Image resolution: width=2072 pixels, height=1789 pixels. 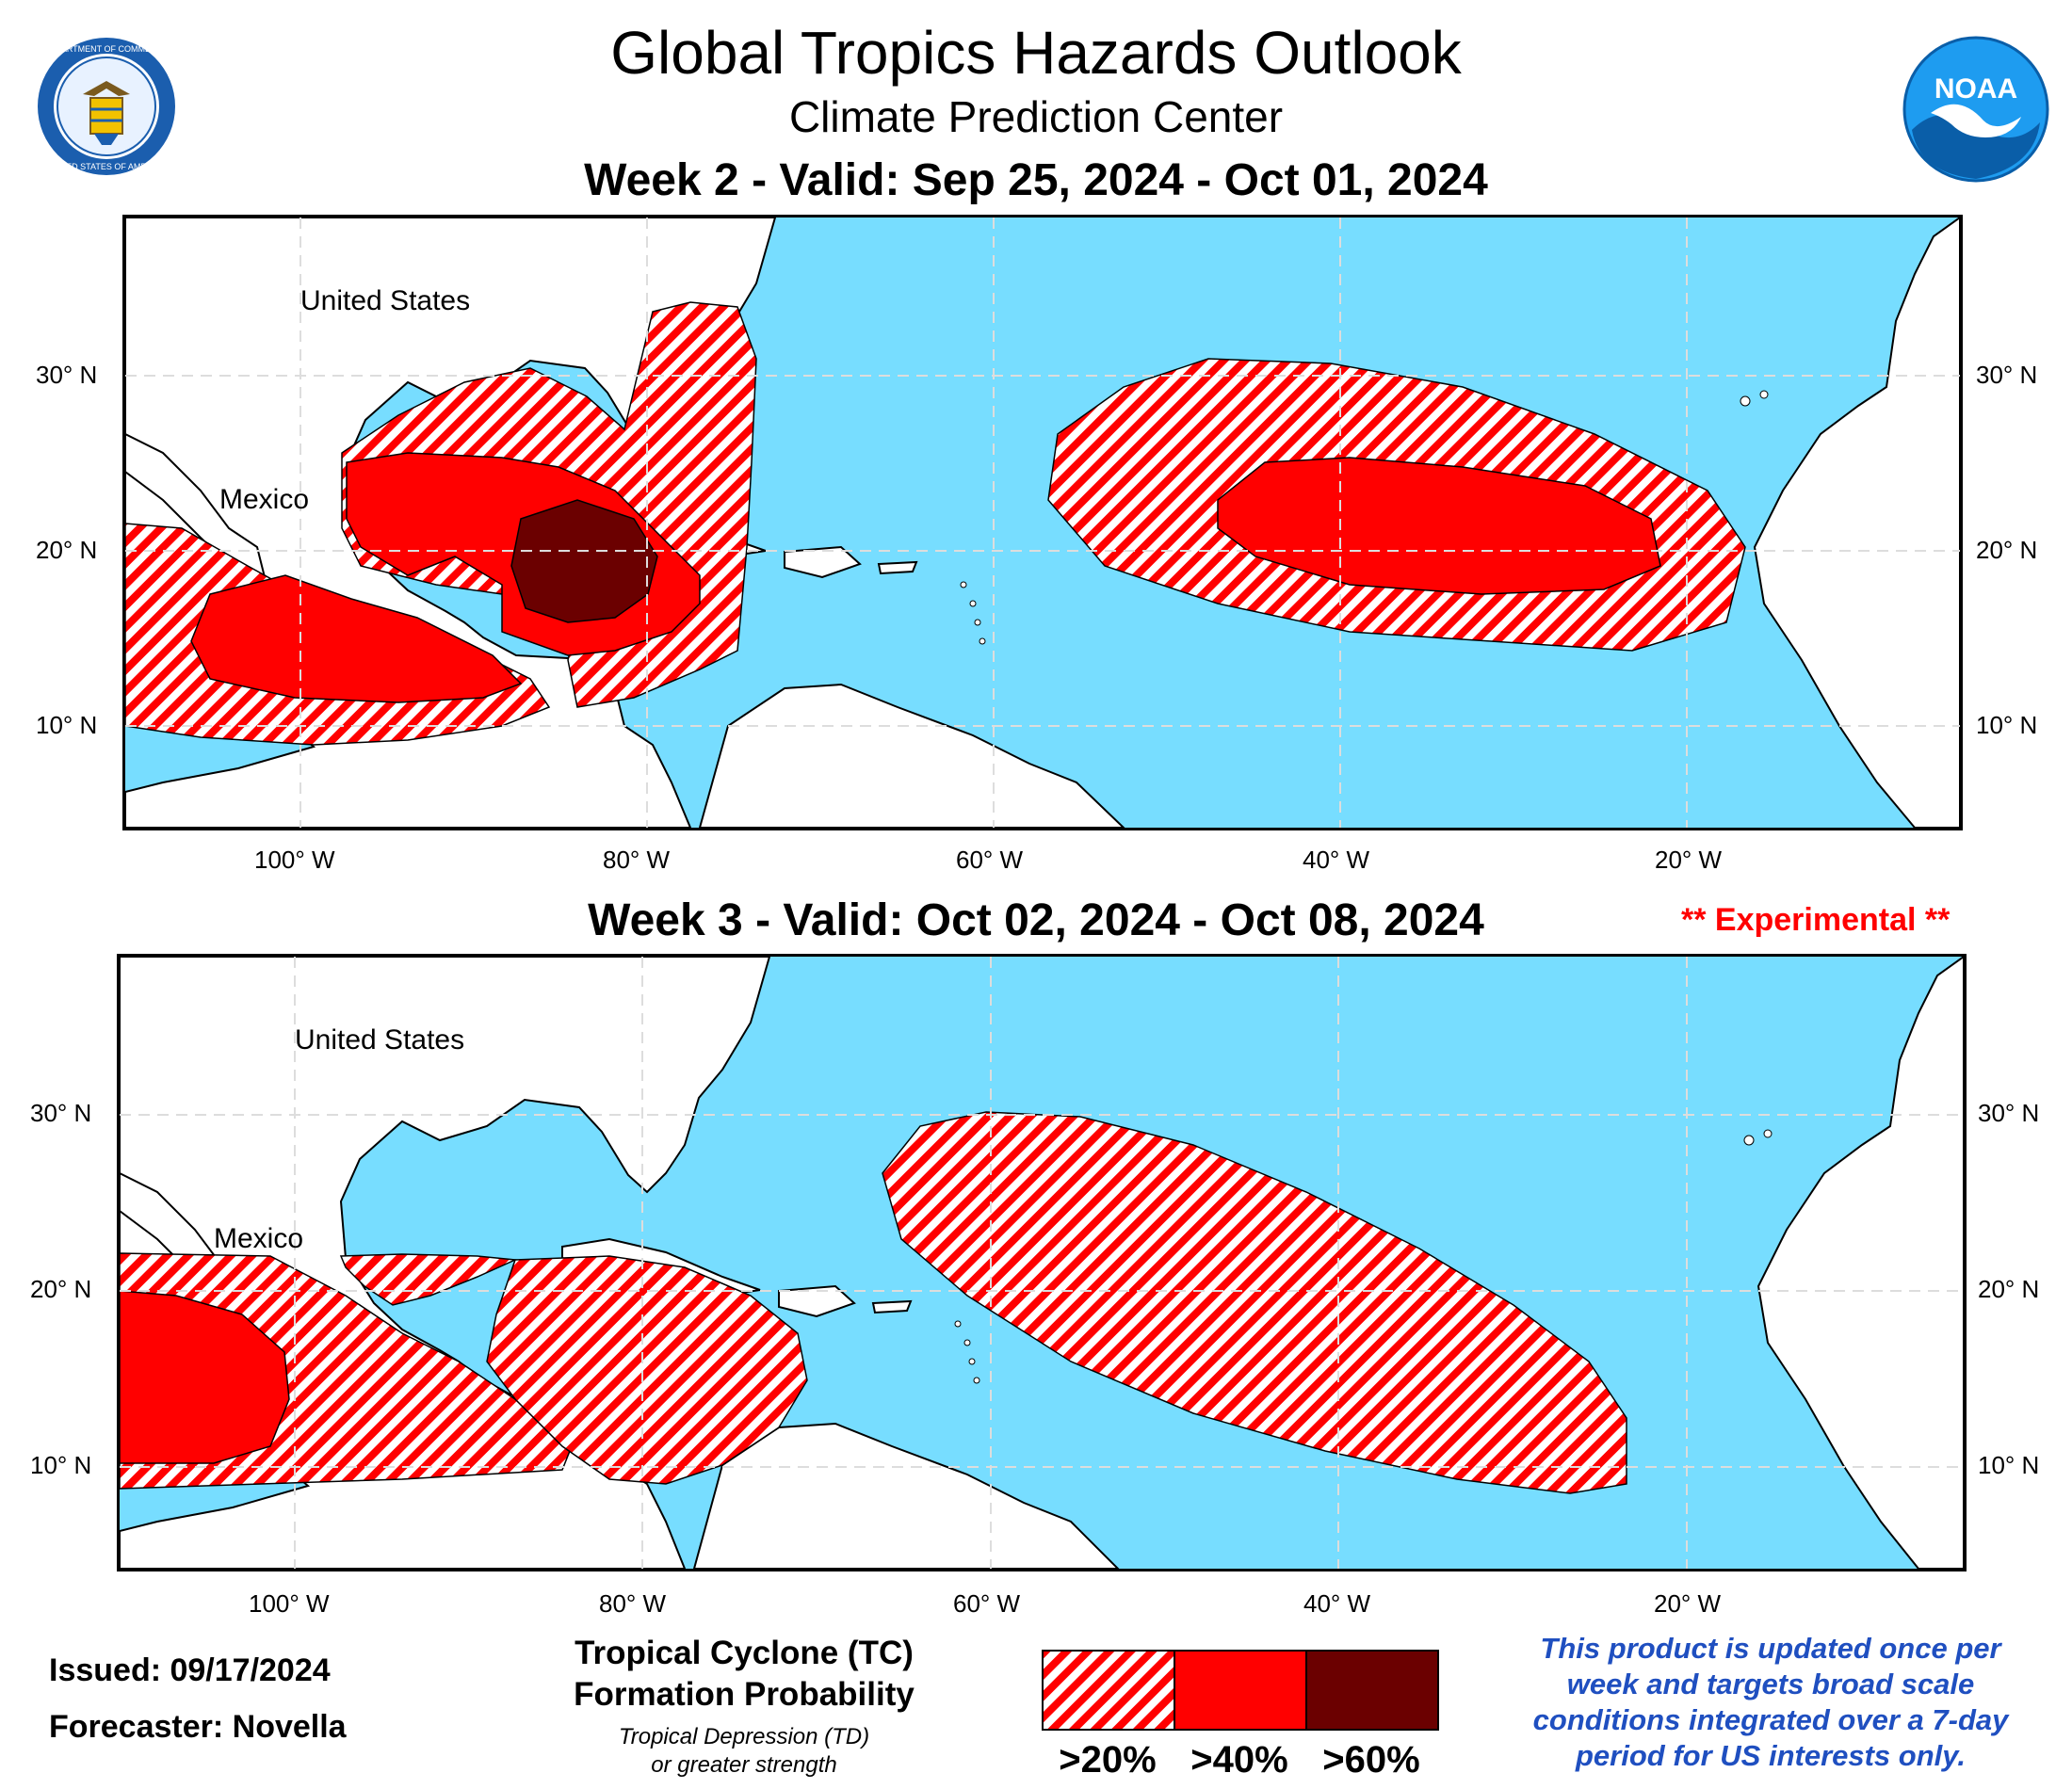 What do you see at coordinates (294, 860) in the screenshot?
I see `week2-lon-label: 100° W` at bounding box center [294, 860].